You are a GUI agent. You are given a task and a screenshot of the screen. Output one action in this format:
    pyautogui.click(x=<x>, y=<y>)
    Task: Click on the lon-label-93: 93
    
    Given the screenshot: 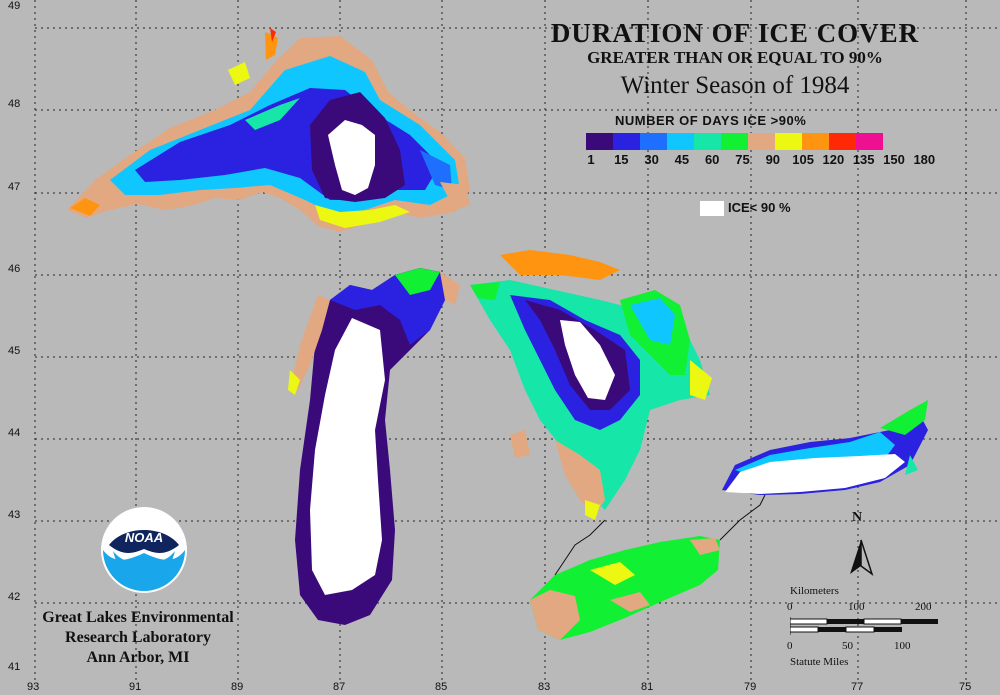 What is the action you would take?
    pyautogui.click(x=33, y=687)
    